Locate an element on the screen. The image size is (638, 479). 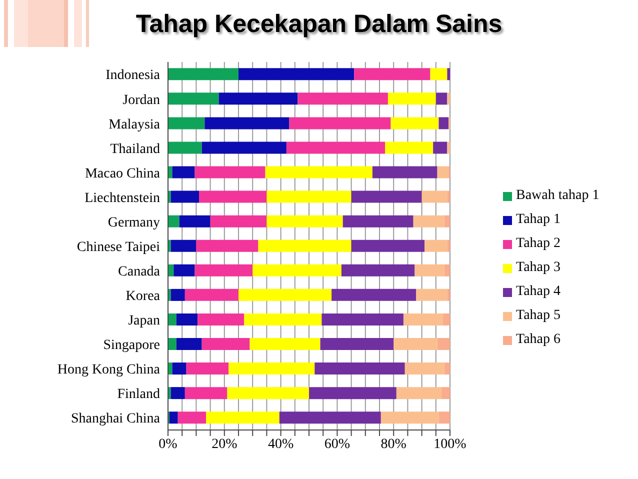
y-tick-label: Japan is located at coordinates (144, 321).